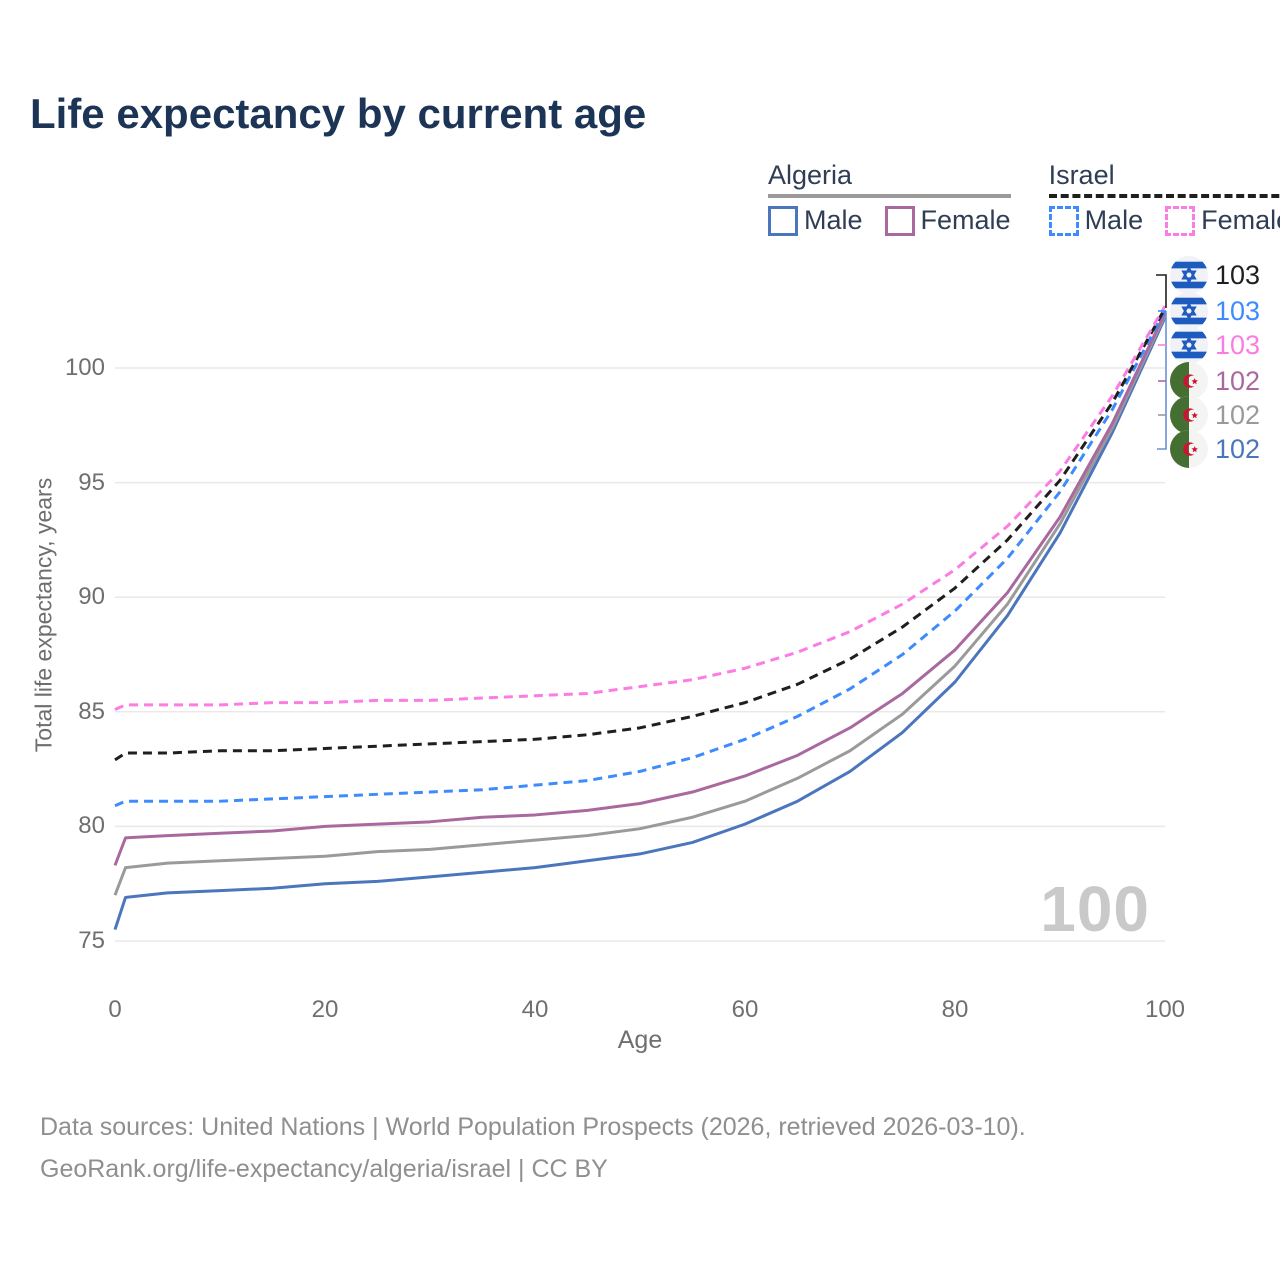  Describe the element at coordinates (1164, 179) in the screenshot. I see `legend-country-israel: Israel` at that location.